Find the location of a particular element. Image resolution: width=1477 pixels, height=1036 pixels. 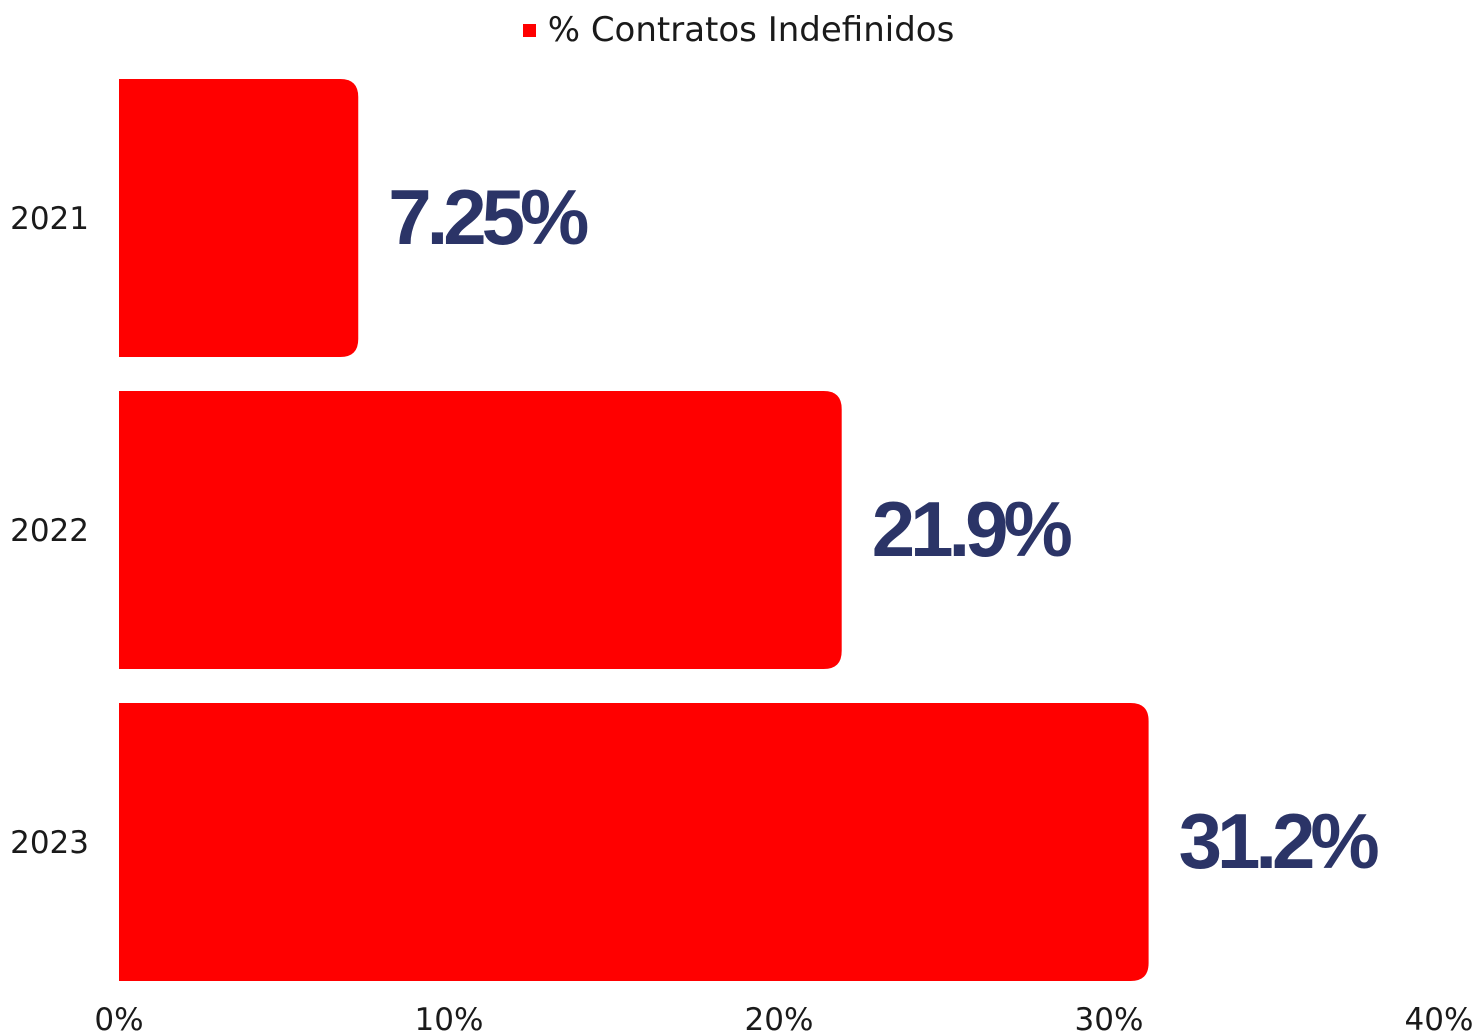

bar-2021 is located at coordinates (239, 218).